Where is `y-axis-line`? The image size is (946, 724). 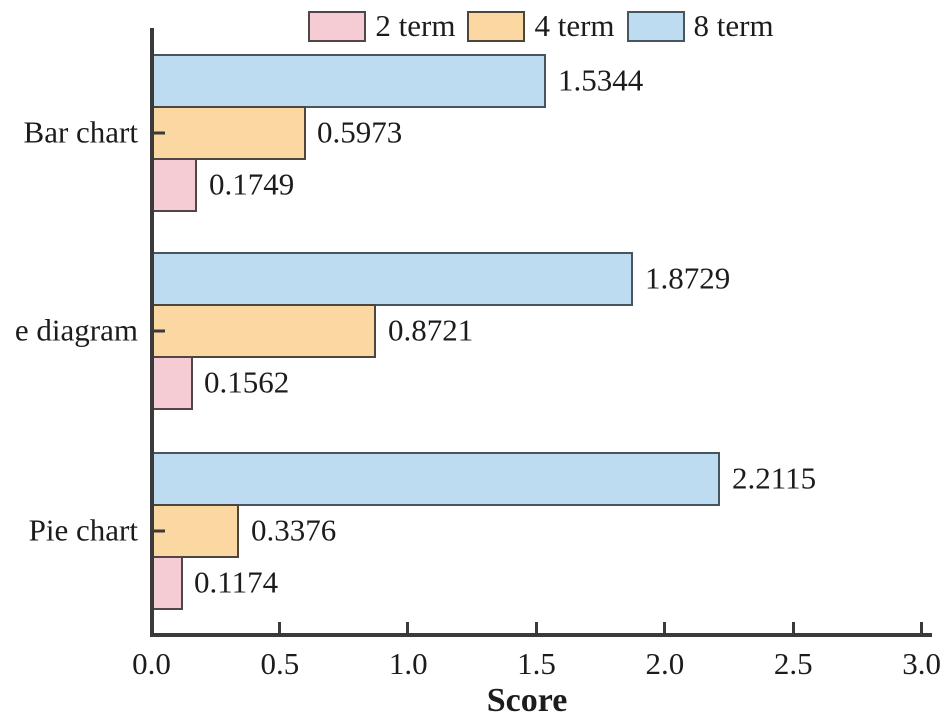 y-axis-line is located at coordinates (152, 332).